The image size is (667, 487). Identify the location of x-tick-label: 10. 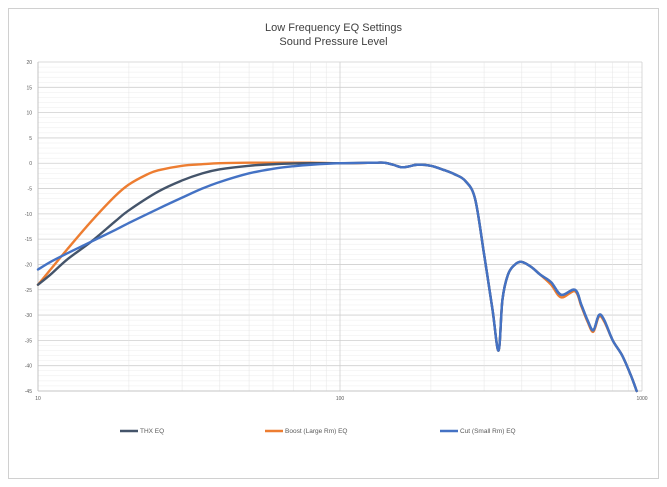
(38, 399).